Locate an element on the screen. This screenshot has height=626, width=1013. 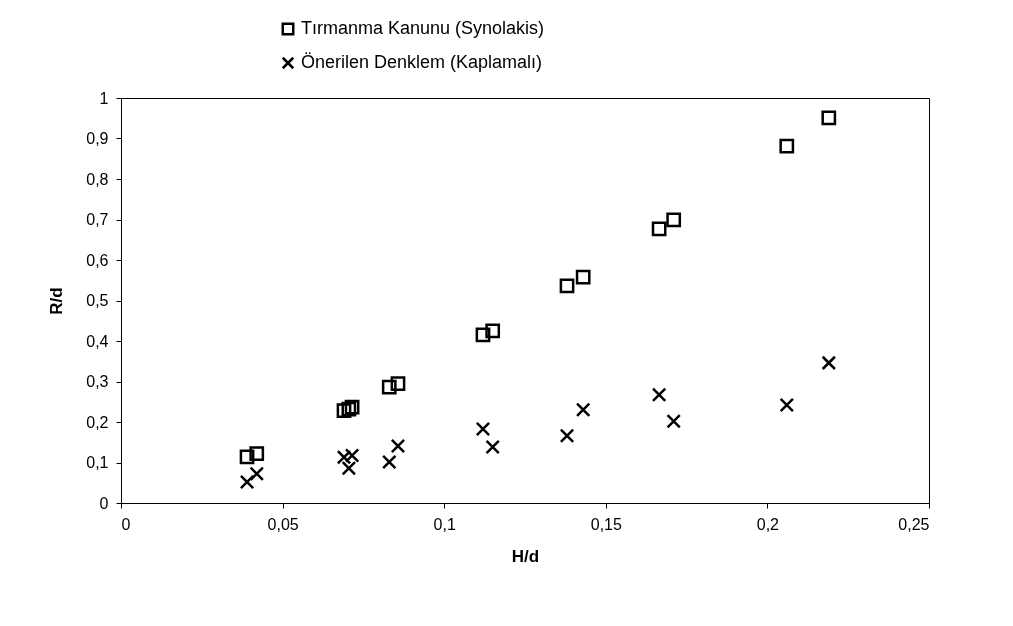
x-tick-label: 0,2 is located at coordinates (768, 524).